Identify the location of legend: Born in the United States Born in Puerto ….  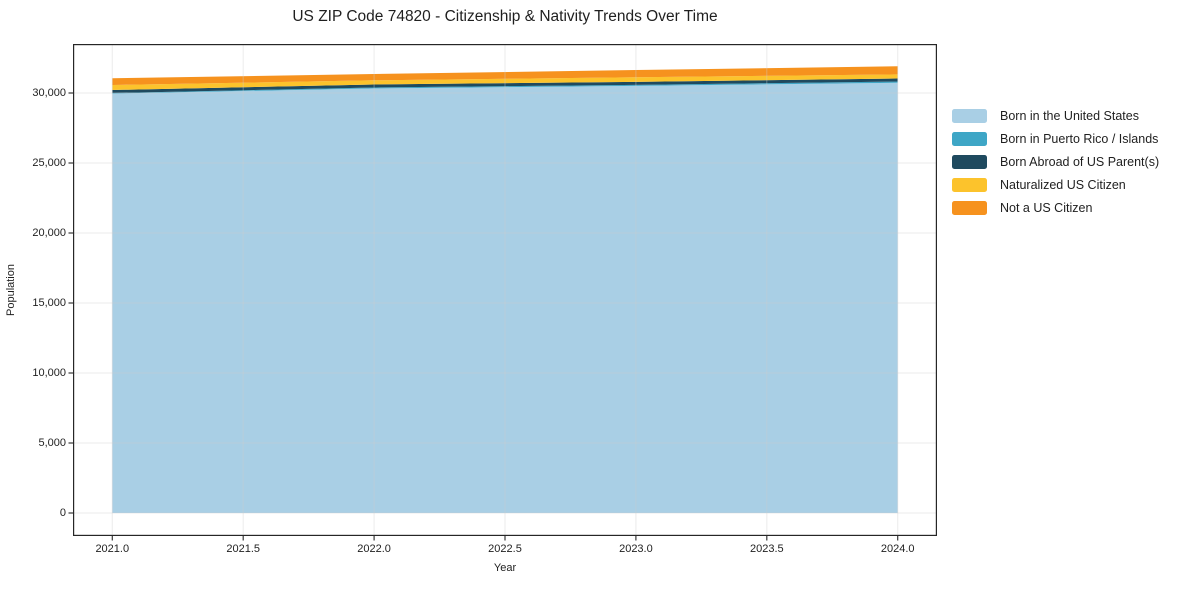
(1055, 161).